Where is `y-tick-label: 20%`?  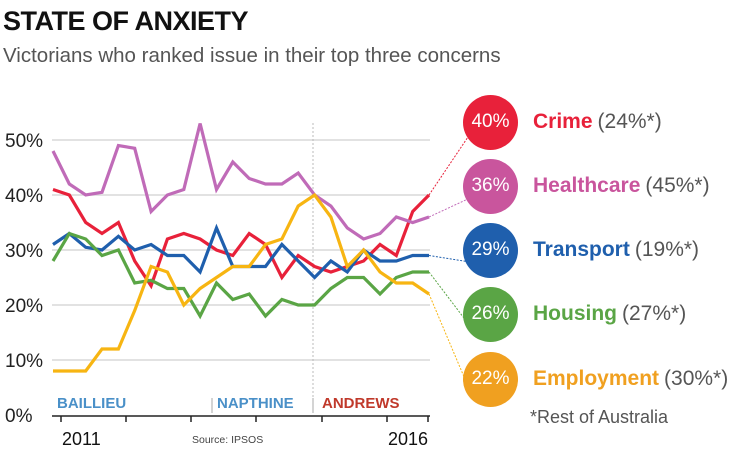
y-tick-label: 20% is located at coordinates (24, 306).